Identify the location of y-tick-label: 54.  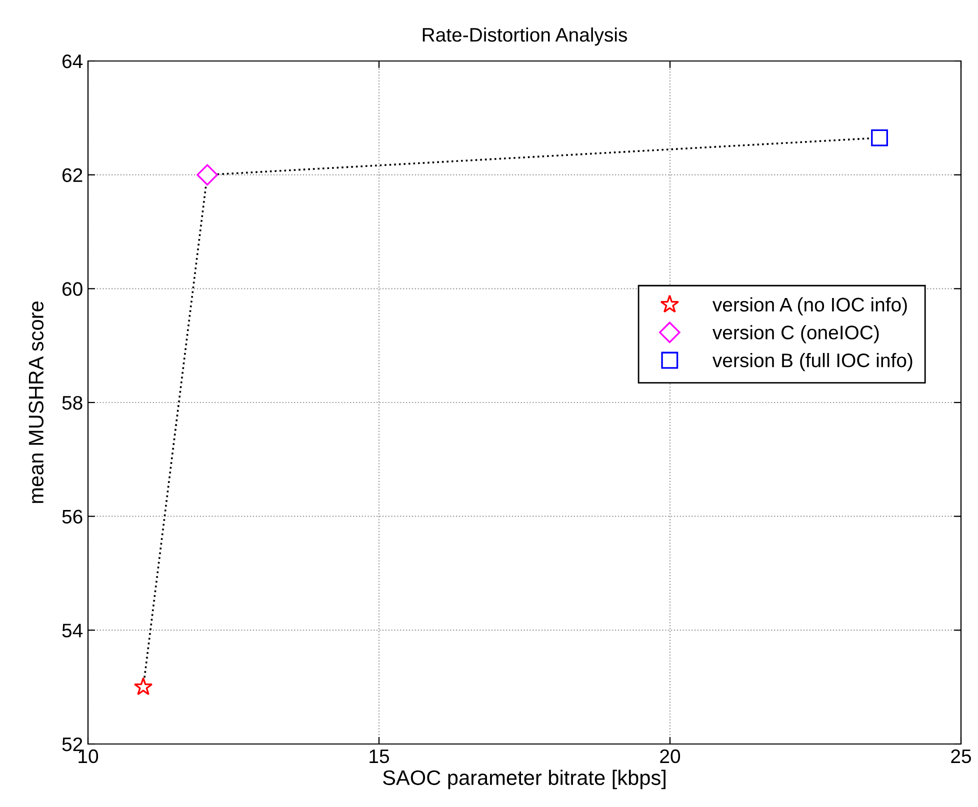
(72, 631).